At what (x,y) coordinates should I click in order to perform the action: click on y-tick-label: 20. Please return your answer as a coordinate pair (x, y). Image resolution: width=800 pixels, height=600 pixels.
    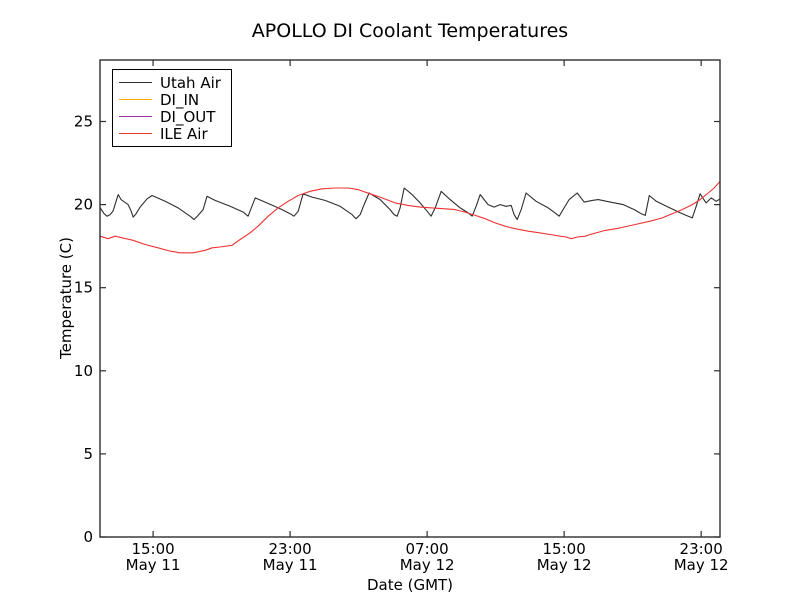
    Looking at the image, I should click on (83, 205).